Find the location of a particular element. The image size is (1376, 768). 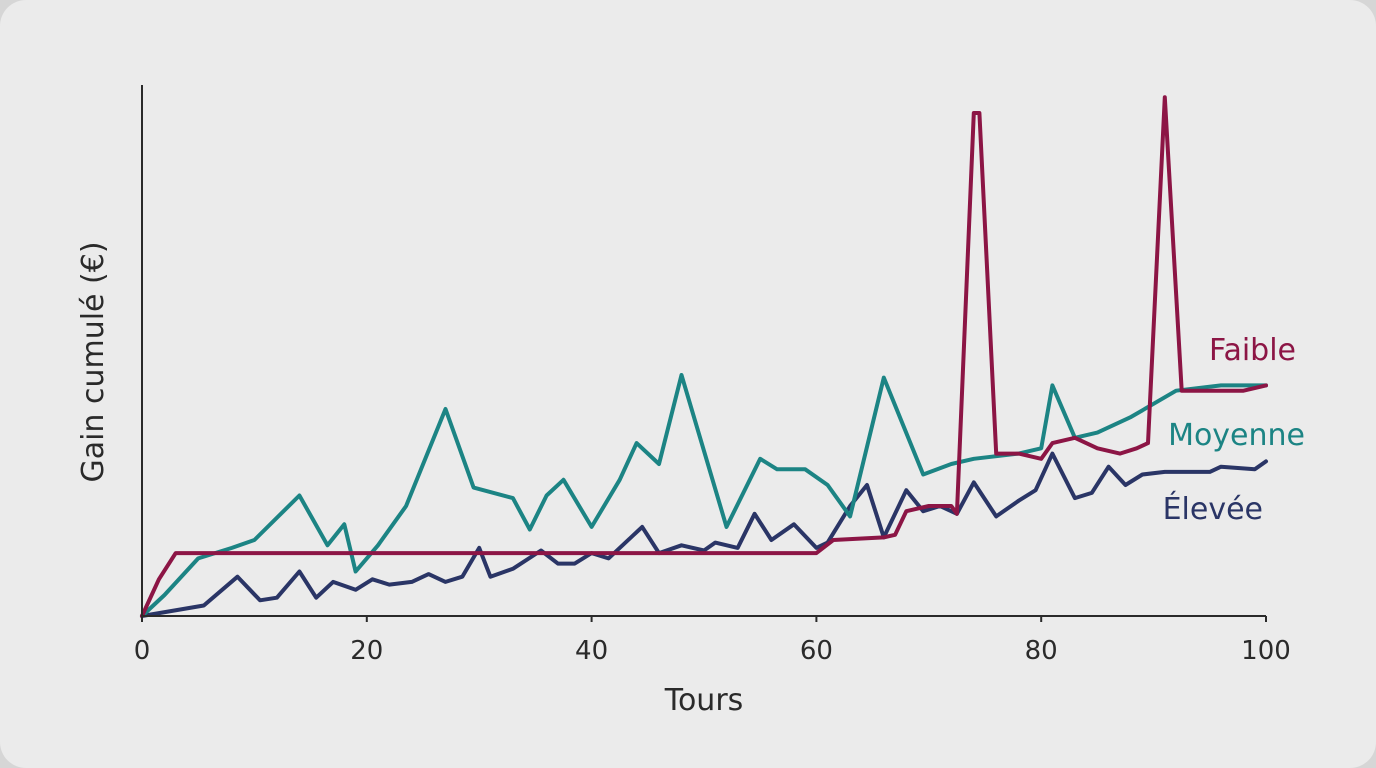

x-tick-label: 40 is located at coordinates (591, 651).